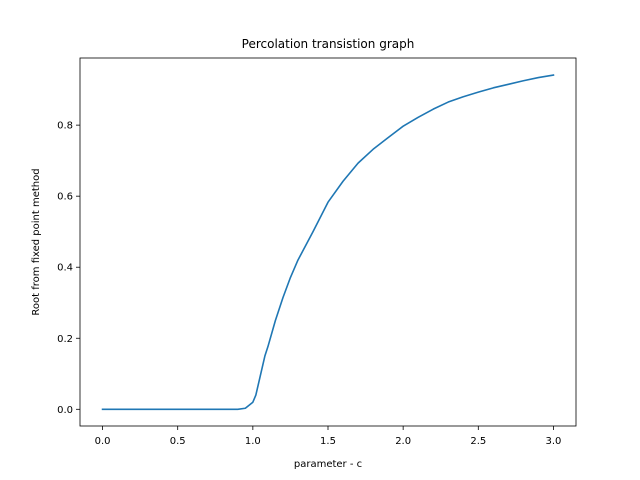  What do you see at coordinates (478, 441) in the screenshot?
I see `x-tick-label: 2.5` at bounding box center [478, 441].